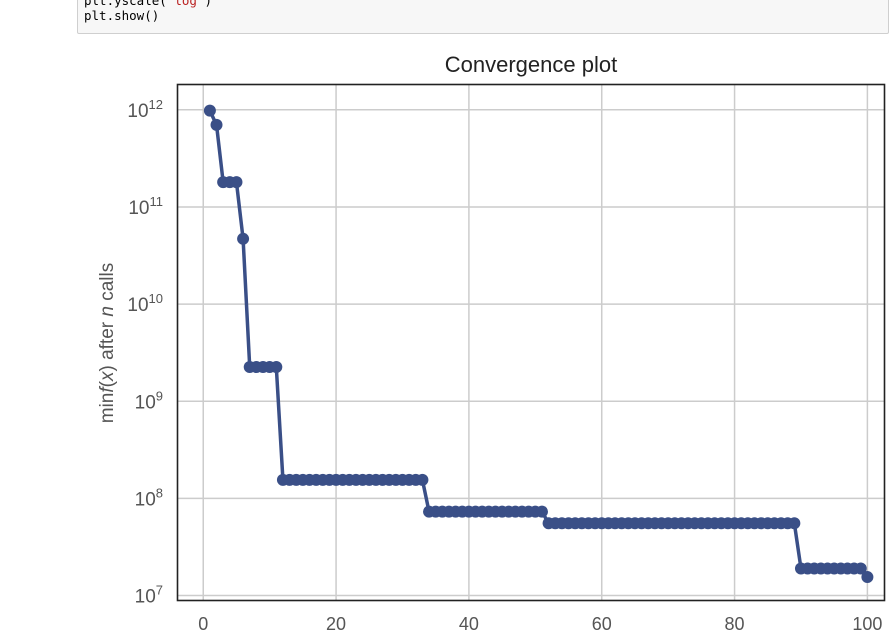  Describe the element at coordinates (145, 206) in the screenshot. I see `y-tick-label: 10¹¹` at that location.